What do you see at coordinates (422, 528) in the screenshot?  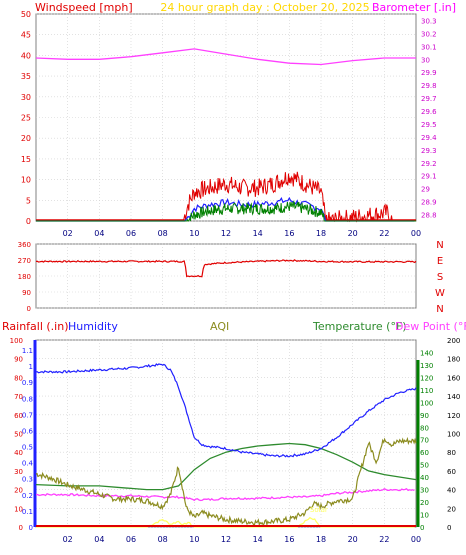 I see `temperature-y-tick: 0` at bounding box center [422, 528].